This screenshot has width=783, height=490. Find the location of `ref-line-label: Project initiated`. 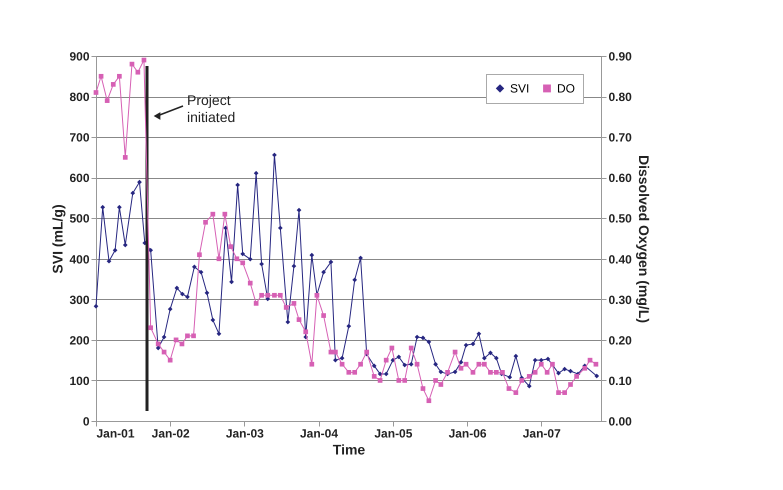

ref-line-label: Project initiated is located at coordinates (211, 108).